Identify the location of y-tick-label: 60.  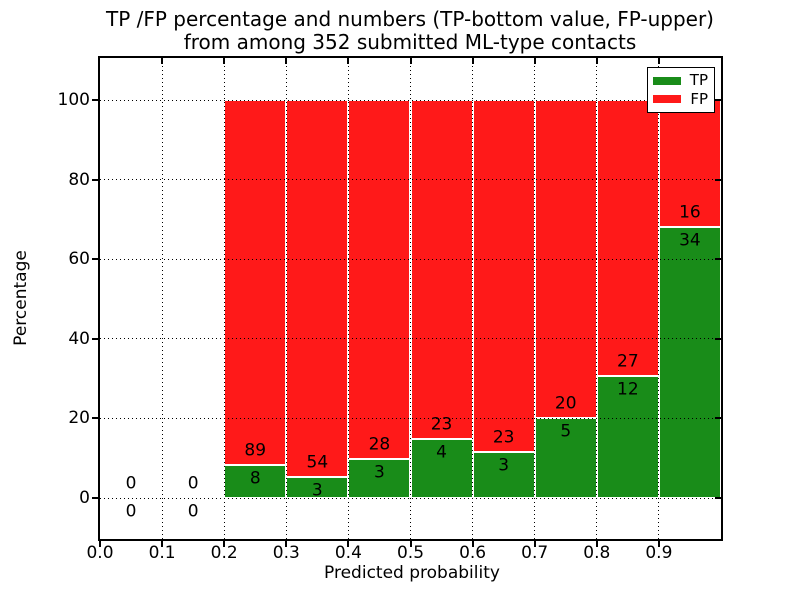
(79, 259).